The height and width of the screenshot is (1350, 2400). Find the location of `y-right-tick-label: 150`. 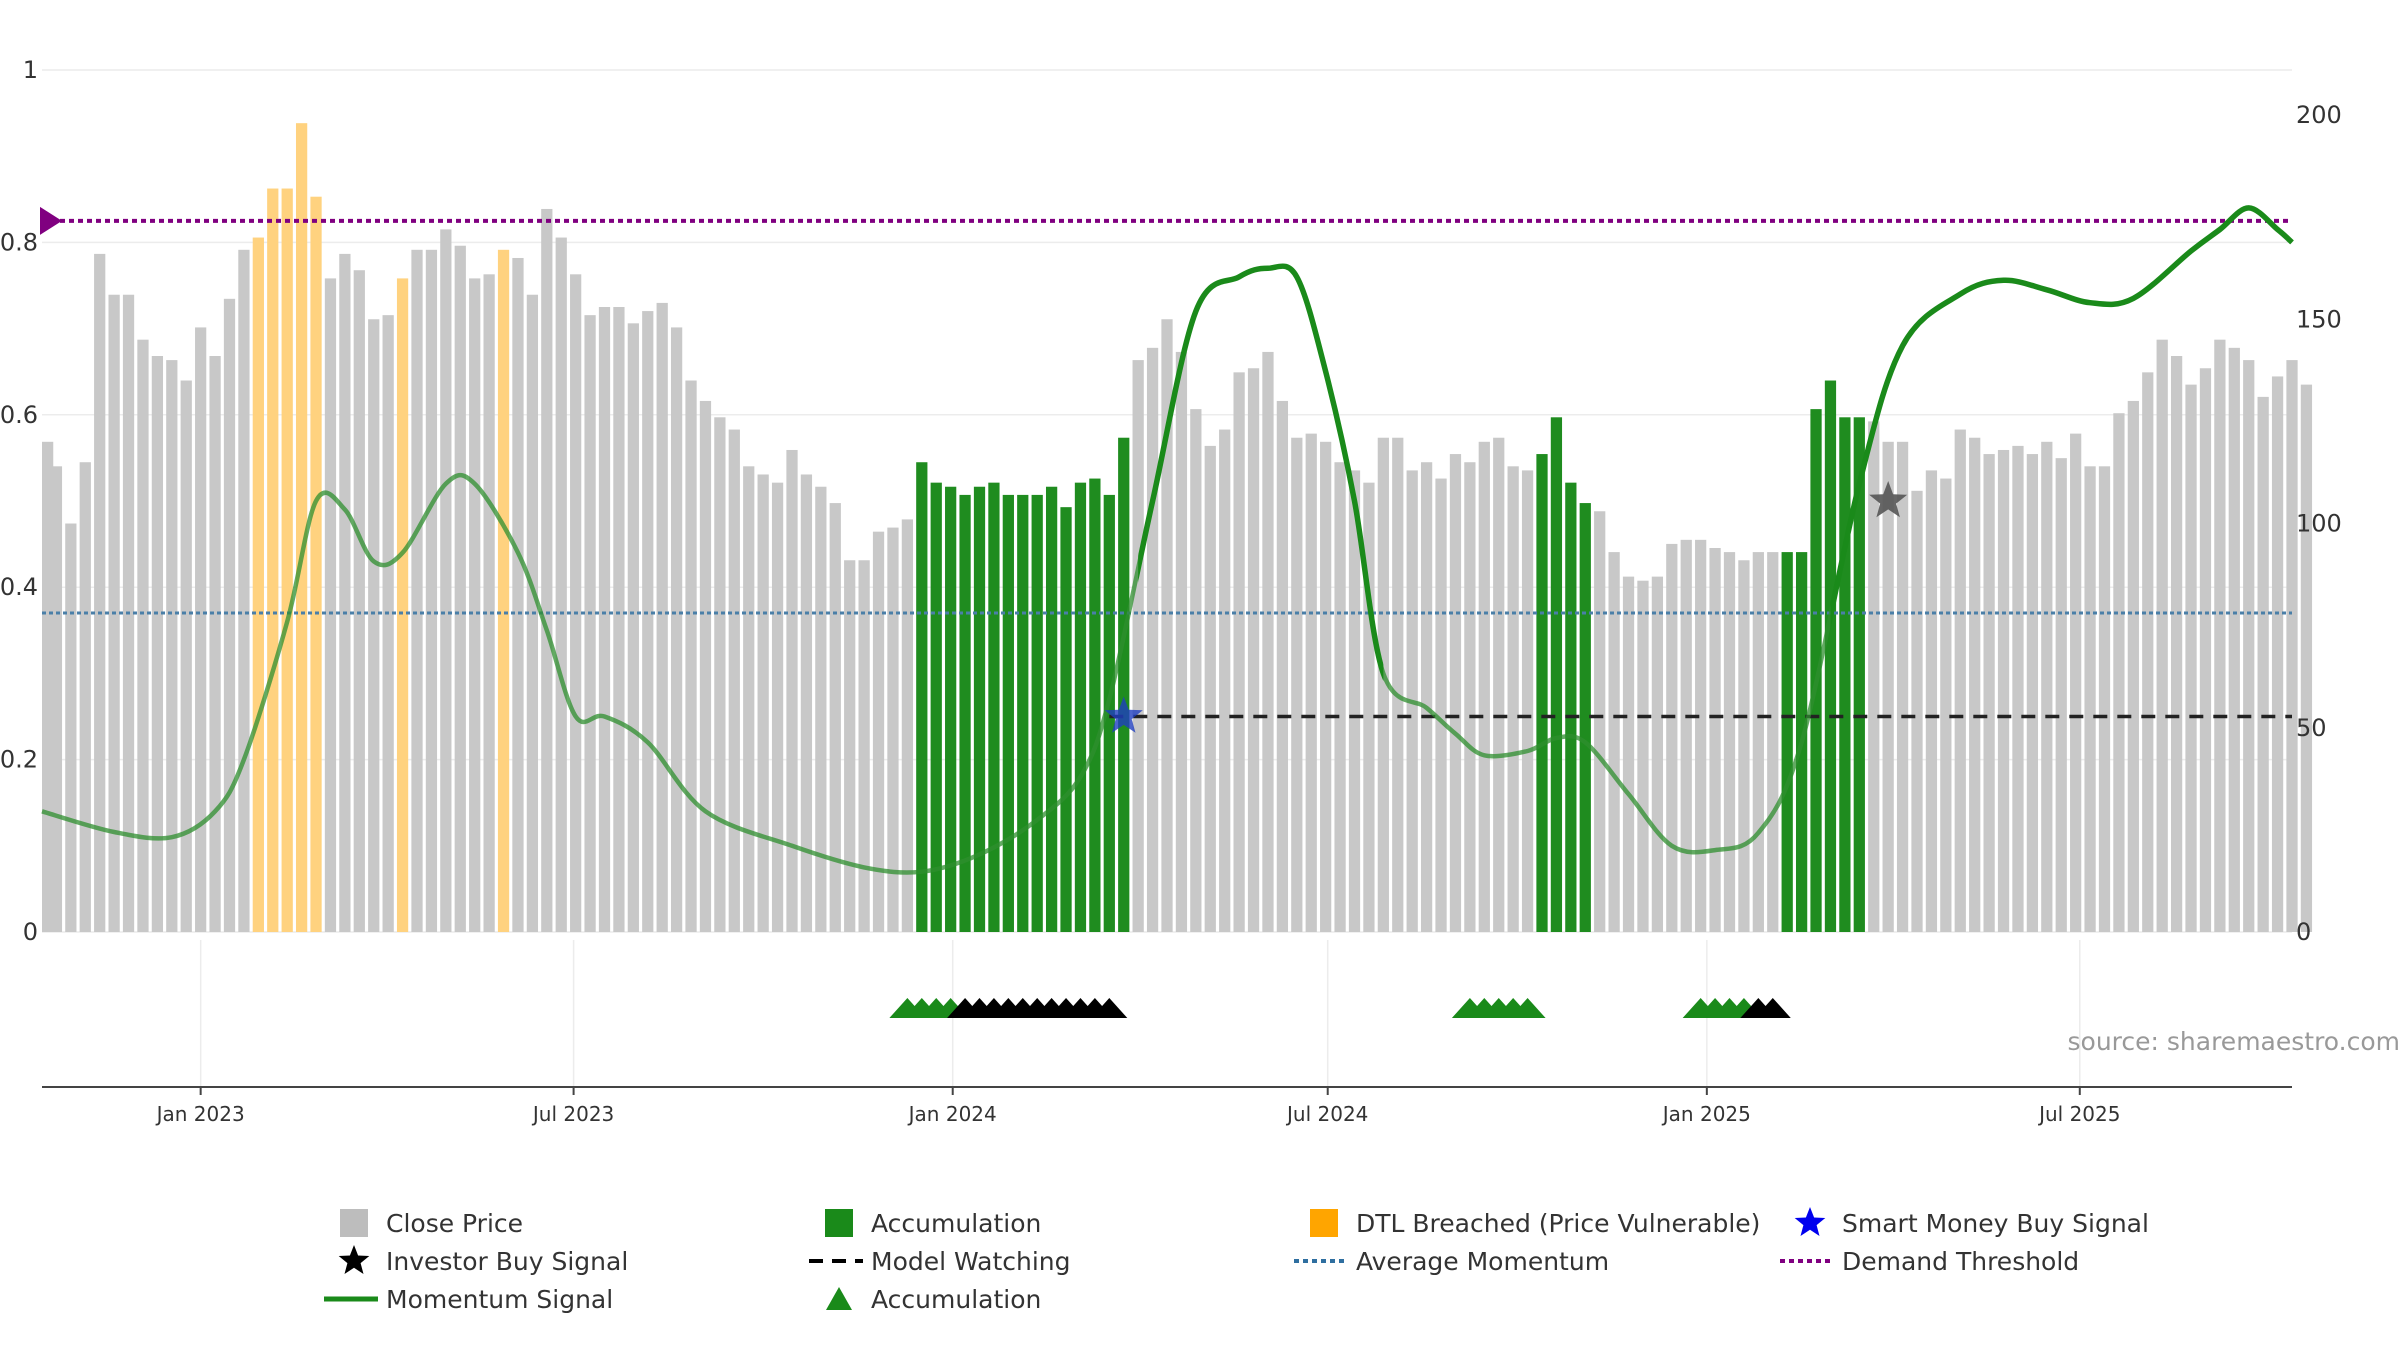

y-right-tick-label: 150 is located at coordinates (2319, 319).